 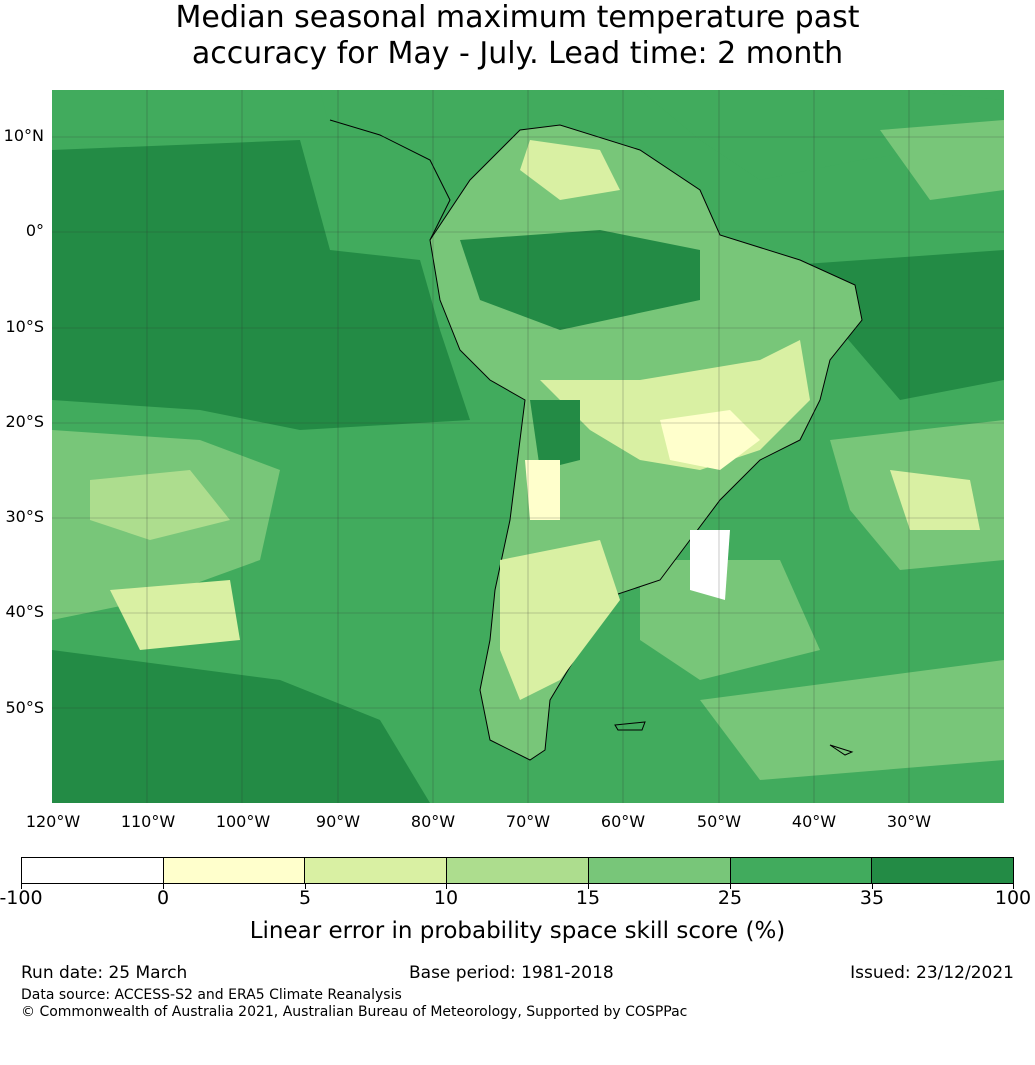 What do you see at coordinates (555, 435) in the screenshot?
I see `bolivia-high-skill-region` at bounding box center [555, 435].